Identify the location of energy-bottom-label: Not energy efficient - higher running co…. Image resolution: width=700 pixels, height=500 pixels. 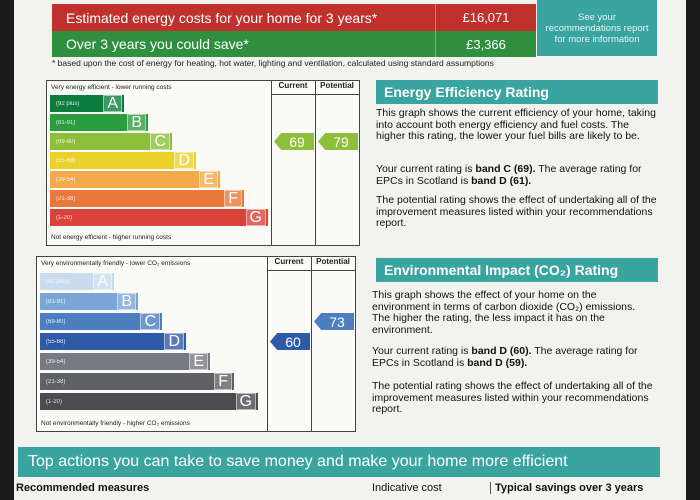
(111, 237).